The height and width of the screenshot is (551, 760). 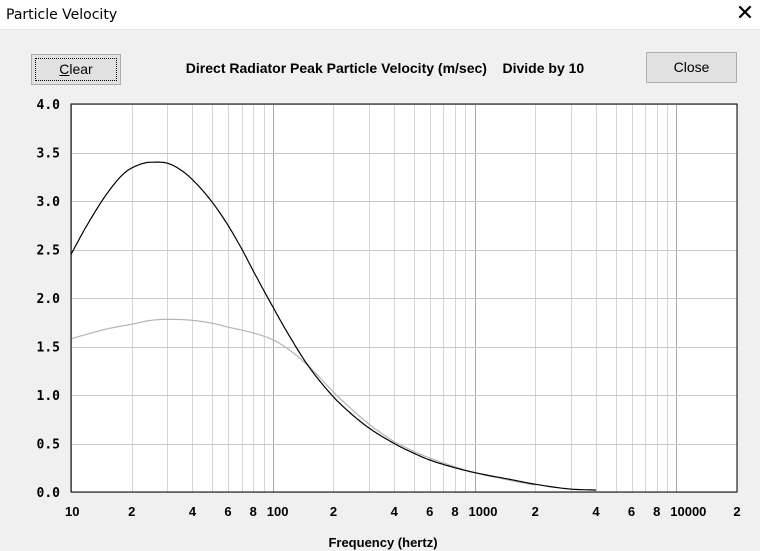 I want to click on clear-button-label: Clear, so click(x=76, y=69).